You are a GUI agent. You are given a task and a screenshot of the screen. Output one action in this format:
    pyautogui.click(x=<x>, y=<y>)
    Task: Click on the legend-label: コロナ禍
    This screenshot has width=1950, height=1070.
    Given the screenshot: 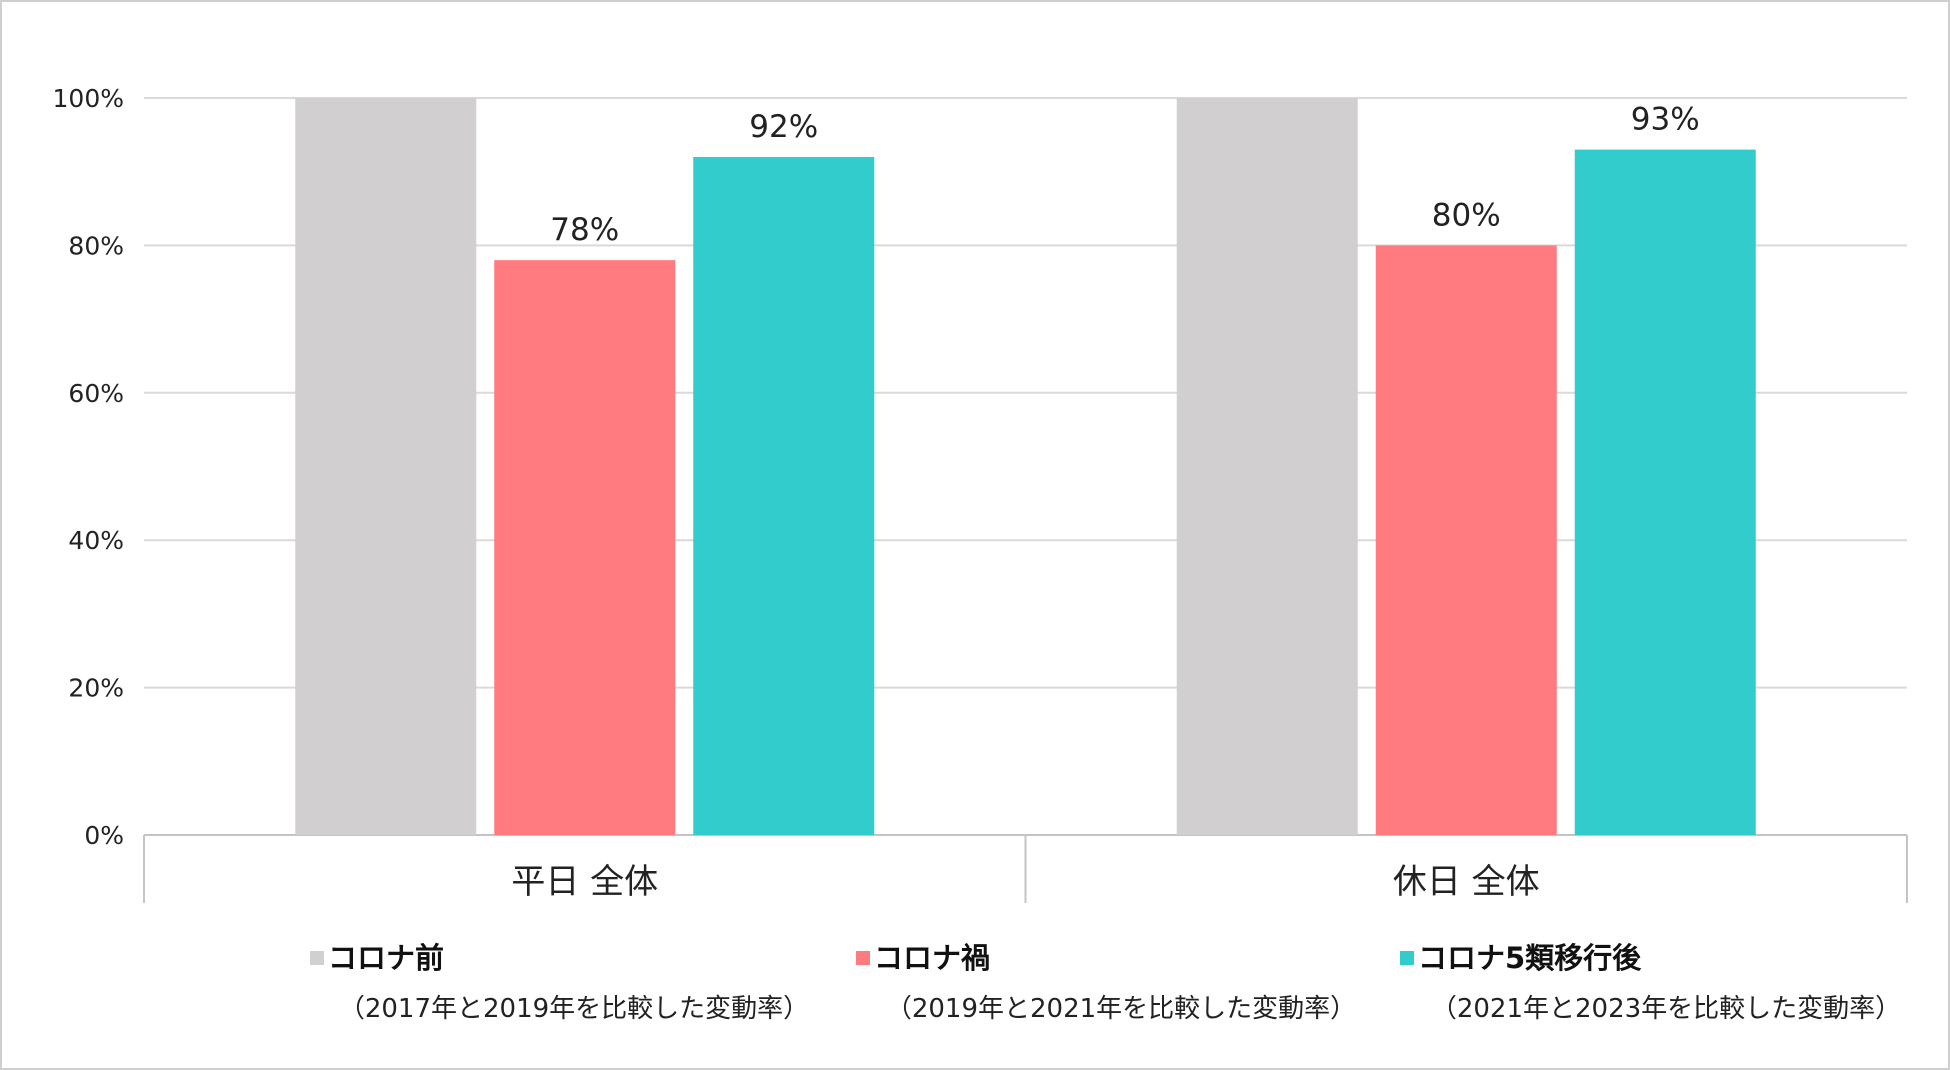 What is the action you would take?
    pyautogui.click(x=932, y=958)
    